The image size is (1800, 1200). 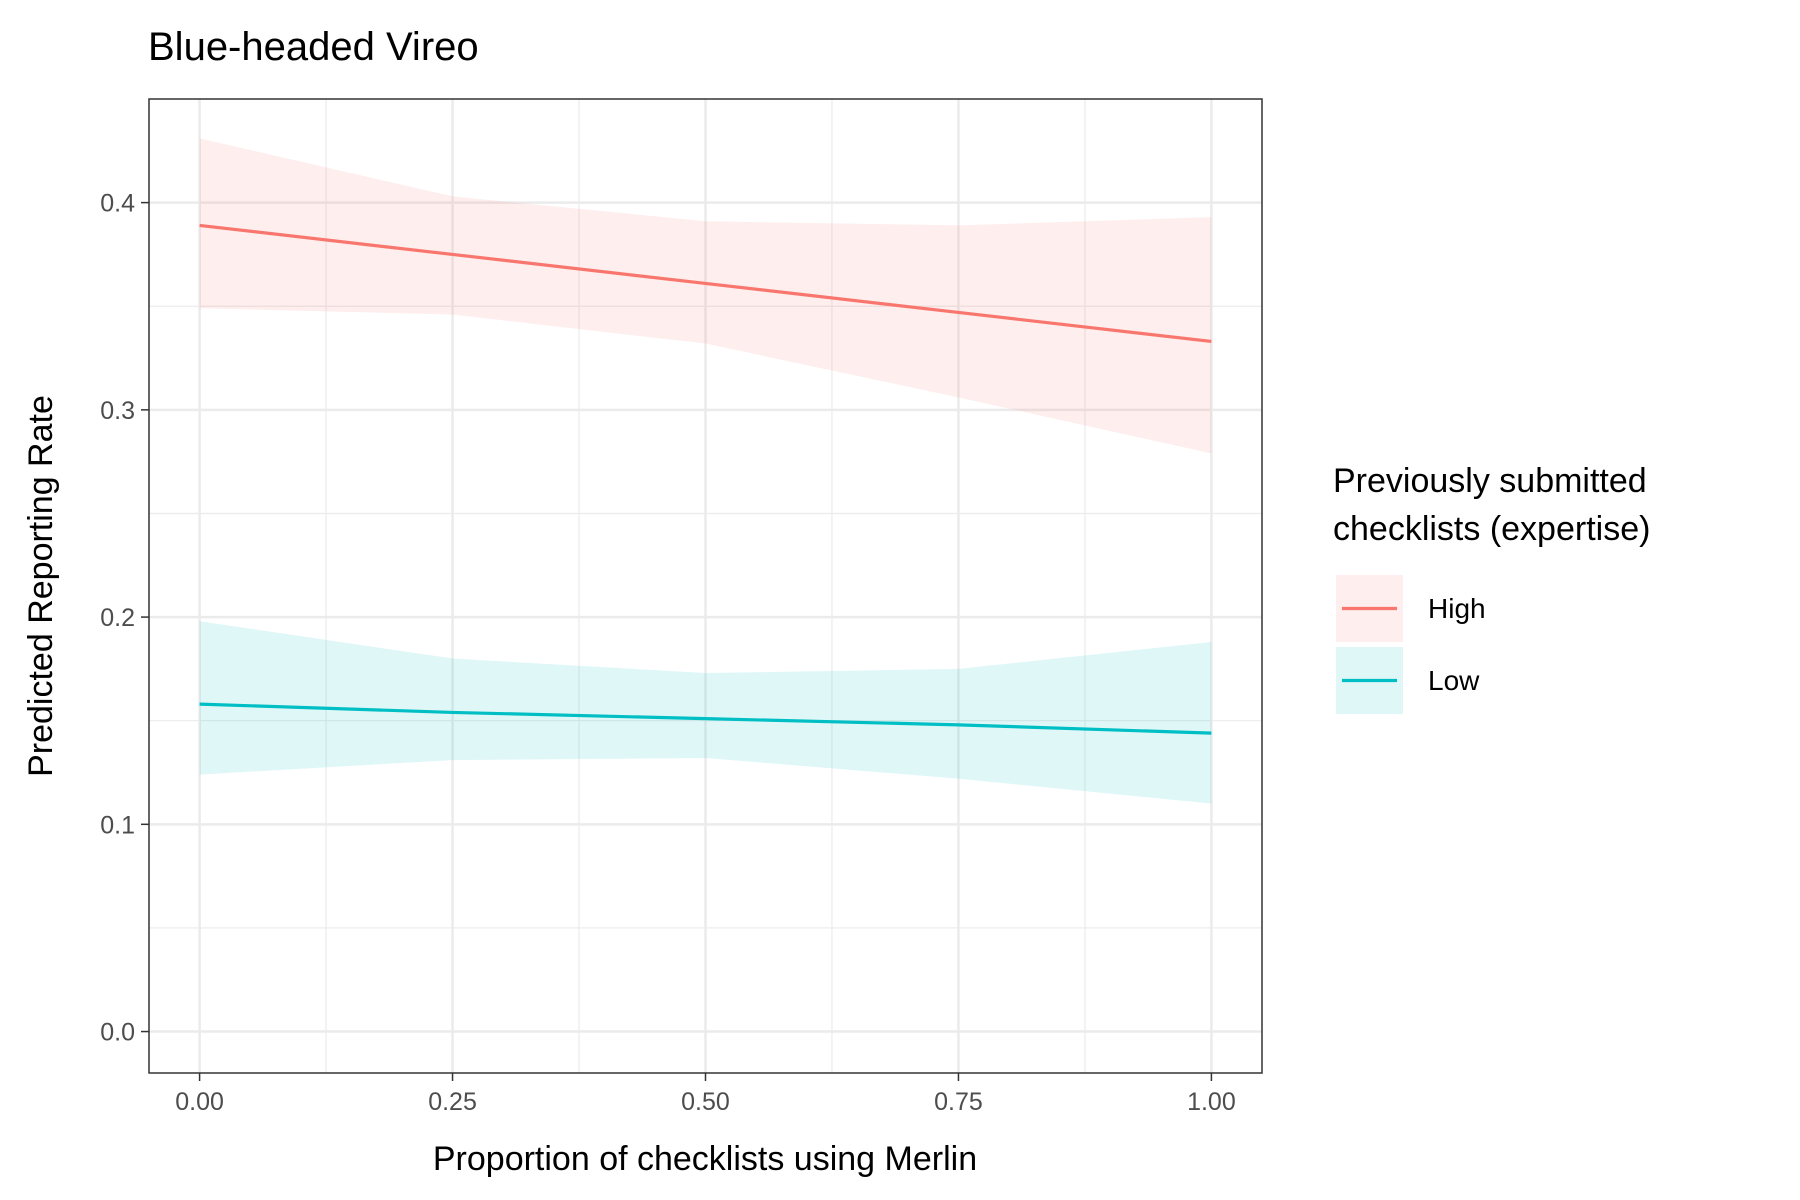 What do you see at coordinates (958, 1102) in the screenshot?
I see `x-tick-label: 0.75` at bounding box center [958, 1102].